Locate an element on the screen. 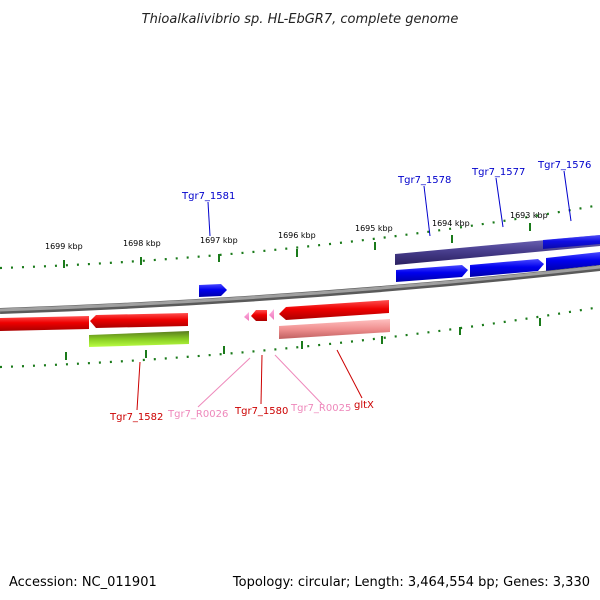 The width and height of the screenshot is (600, 600). gene-label: gltX is located at coordinates (364, 405).